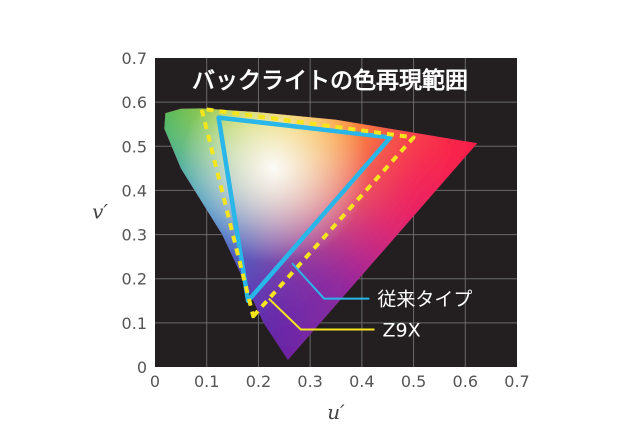 The image size is (640, 448). I want to click on y-tick-label: 0.3, so click(134, 235).